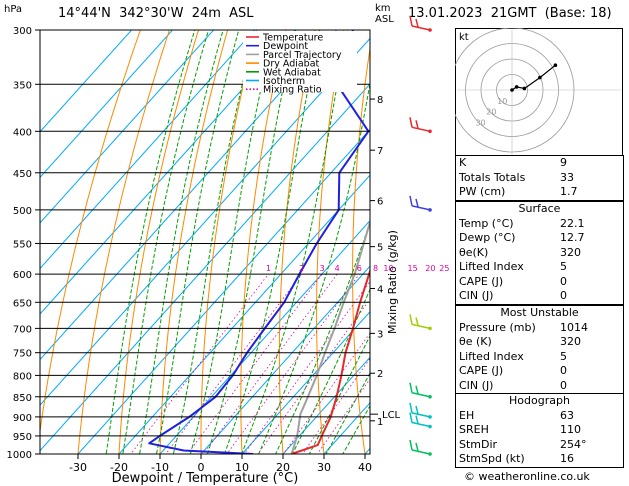  Describe the element at coordinates (413, 268) in the screenshot. I see `mixing-ratio-label: 15` at that location.